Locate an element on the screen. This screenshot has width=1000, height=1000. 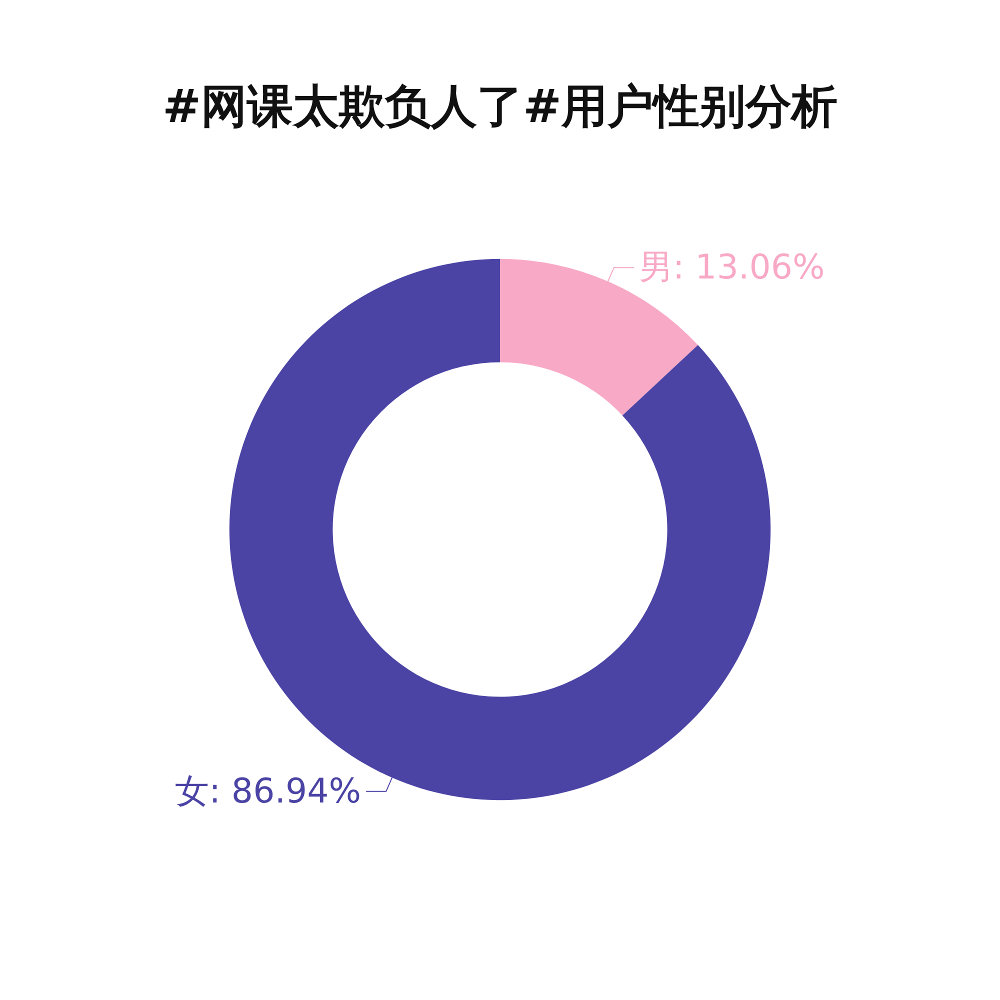
slice-label: 男 is located at coordinates (655, 268).